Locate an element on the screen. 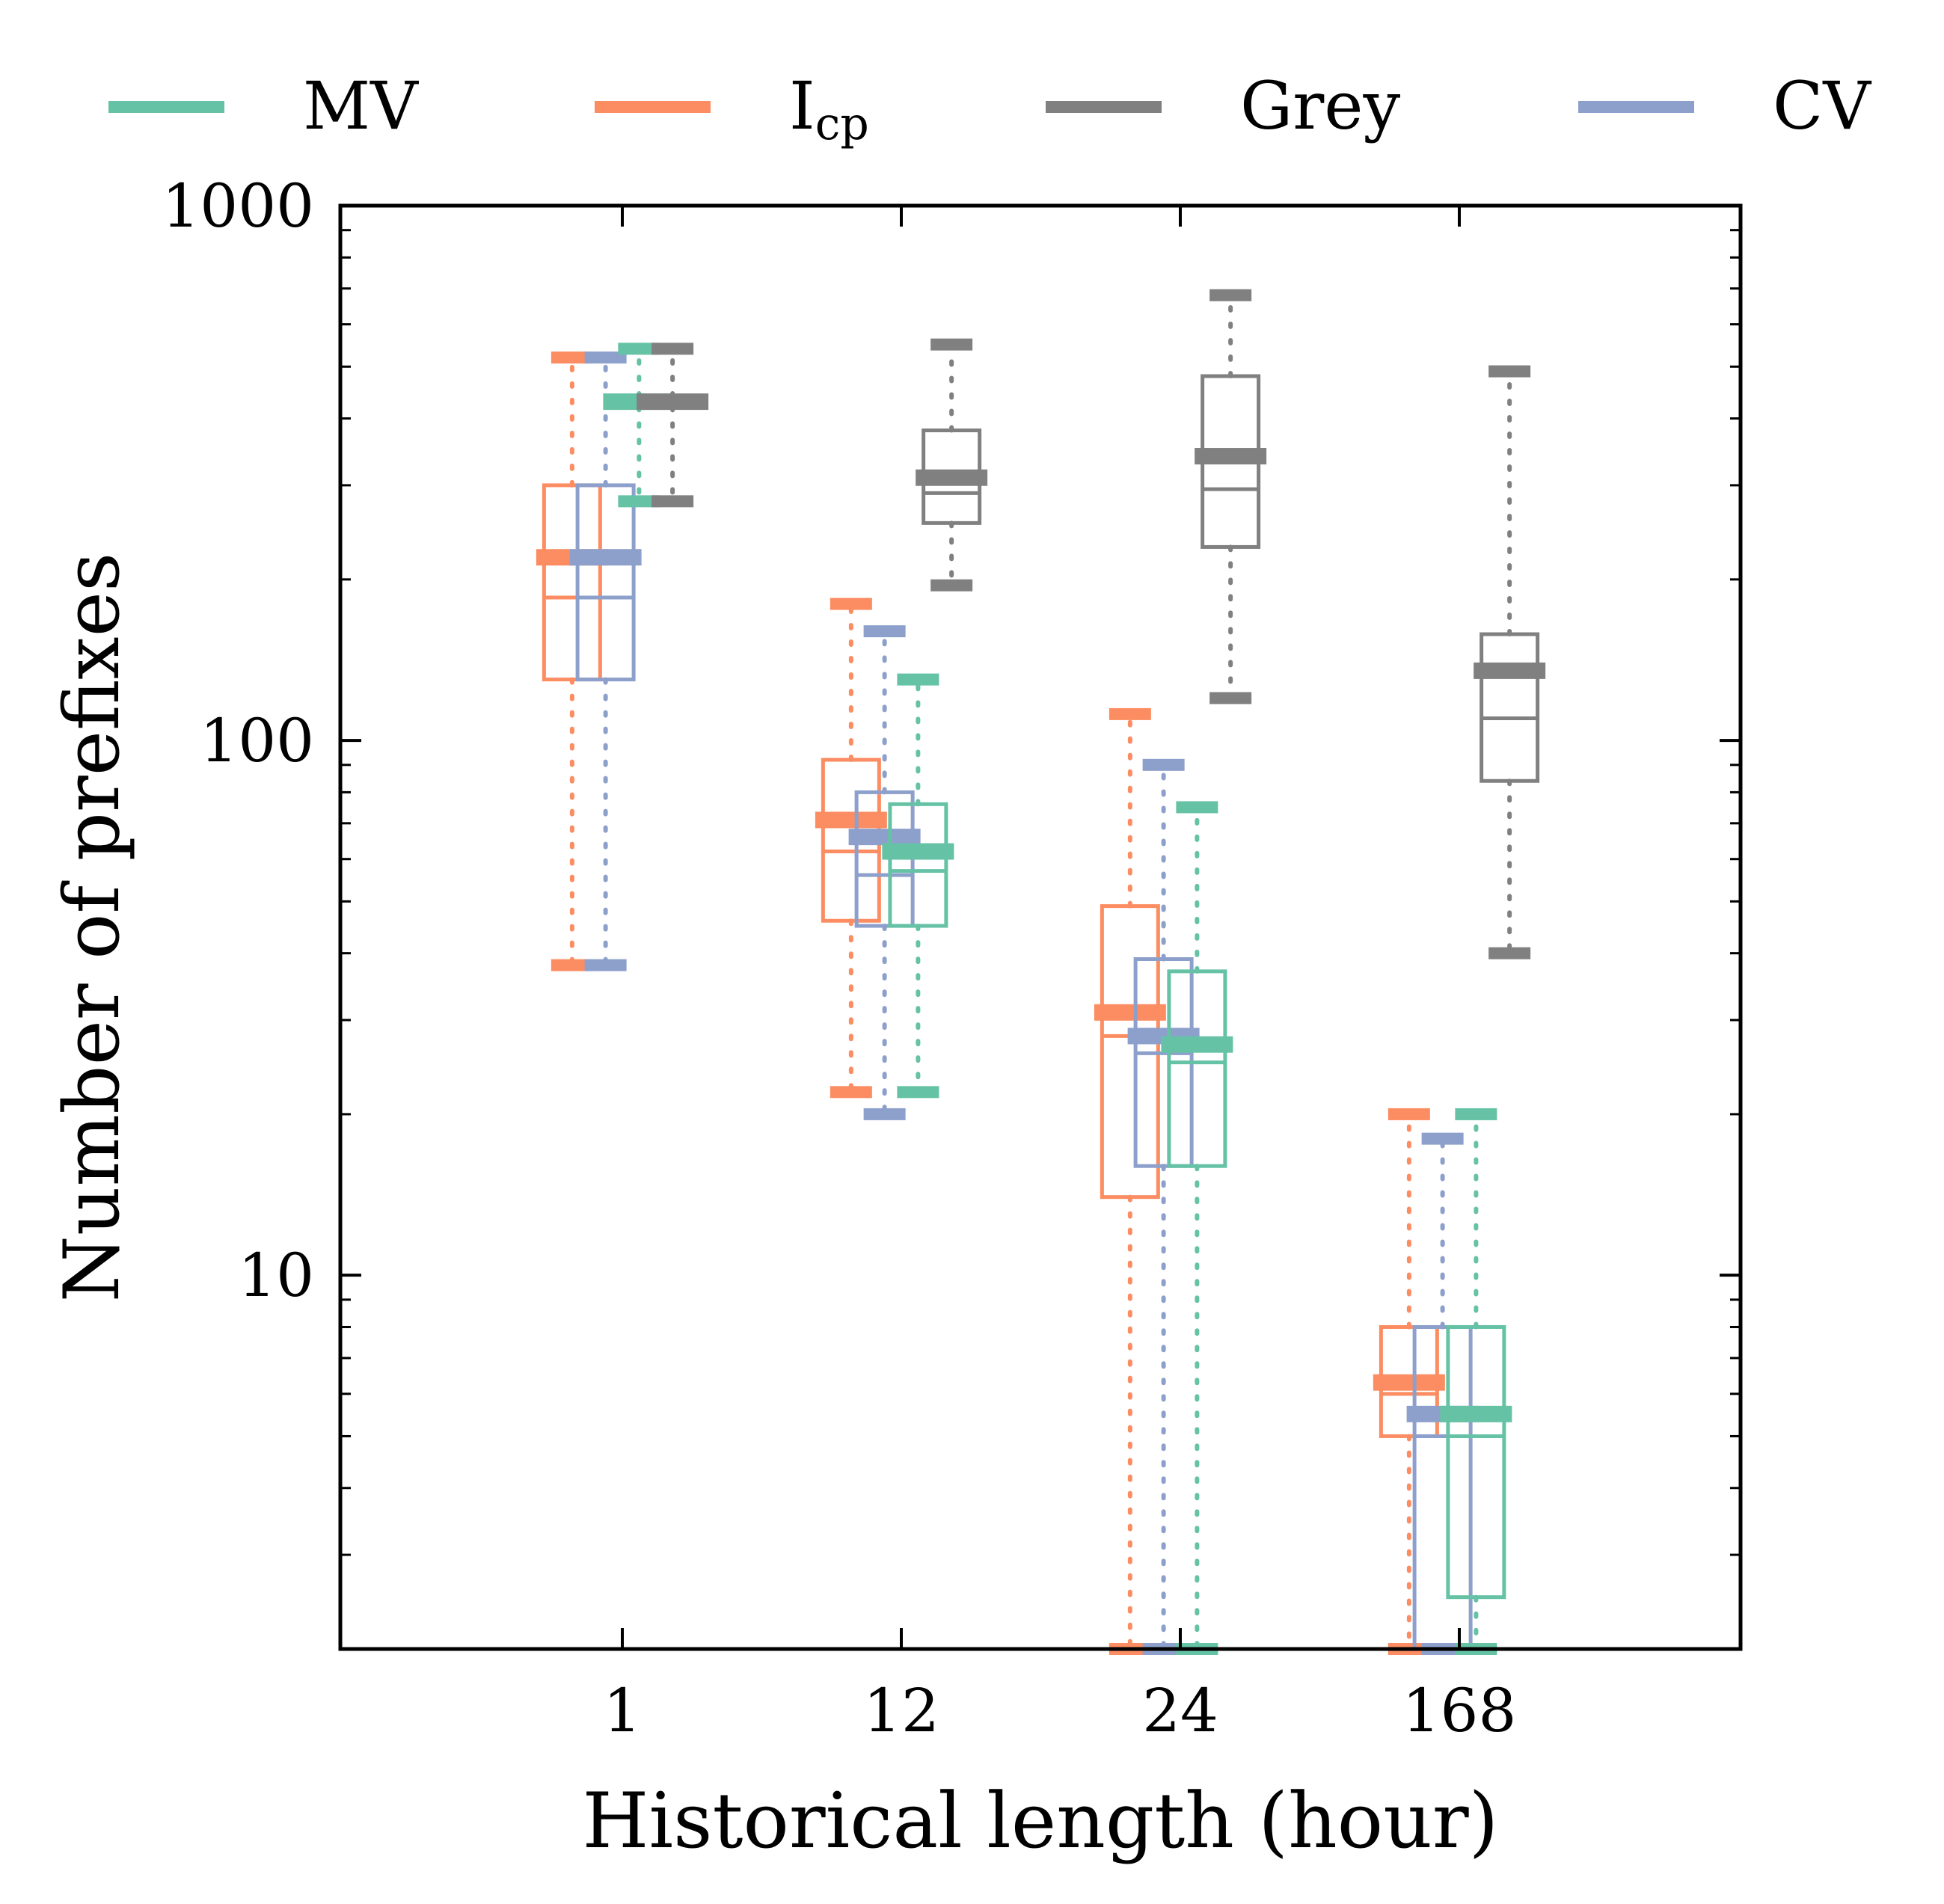  y-tick-label: 100 is located at coordinates (257, 741).